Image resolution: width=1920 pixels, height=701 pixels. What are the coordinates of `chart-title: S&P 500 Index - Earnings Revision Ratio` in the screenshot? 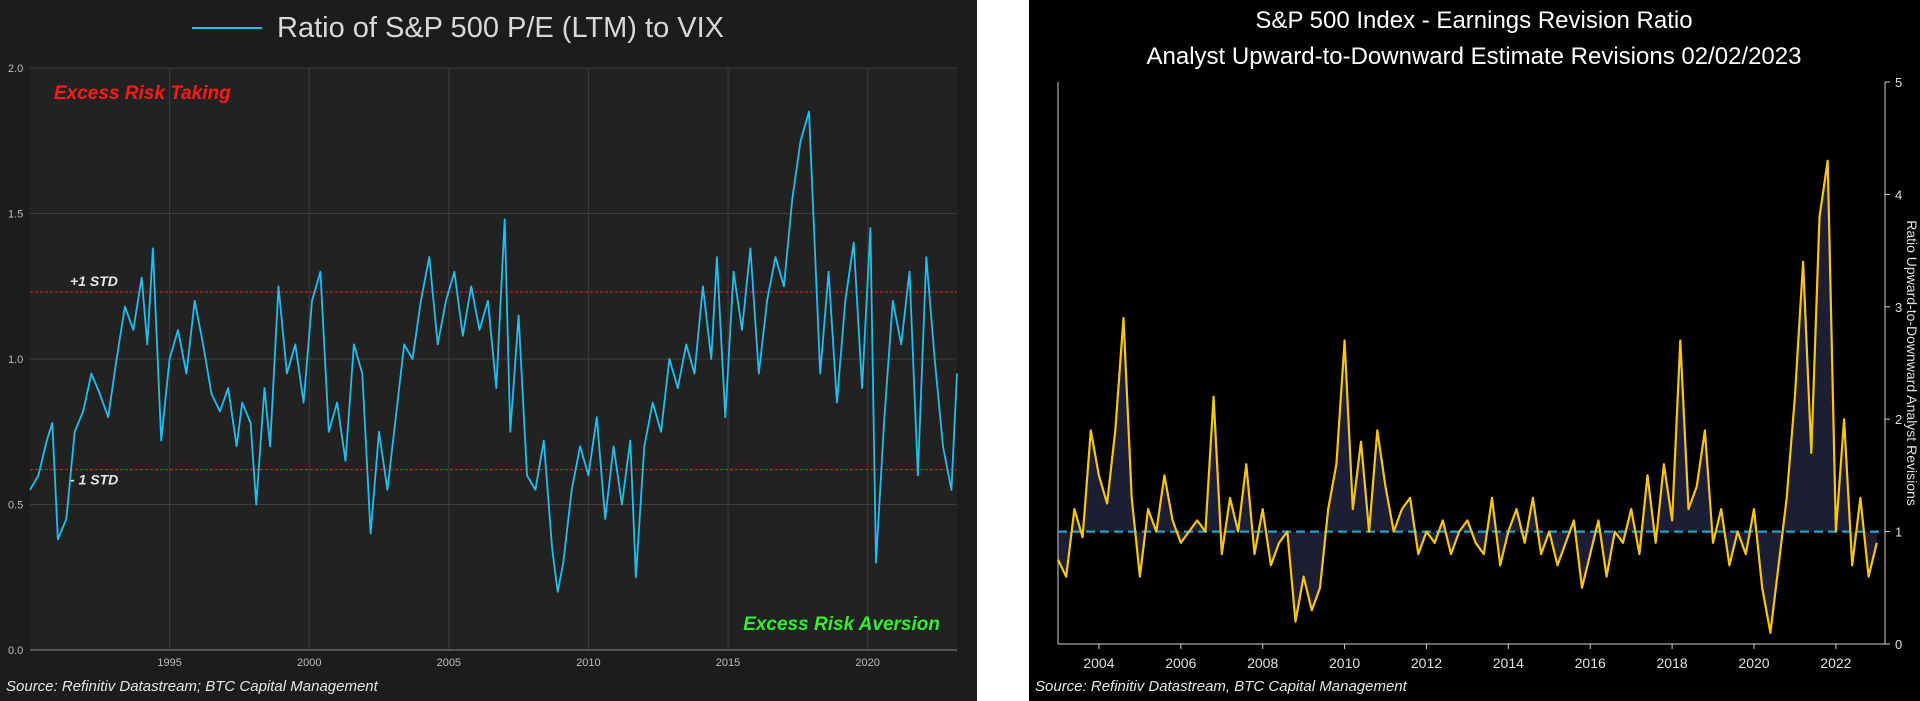 It's located at (1473, 20).